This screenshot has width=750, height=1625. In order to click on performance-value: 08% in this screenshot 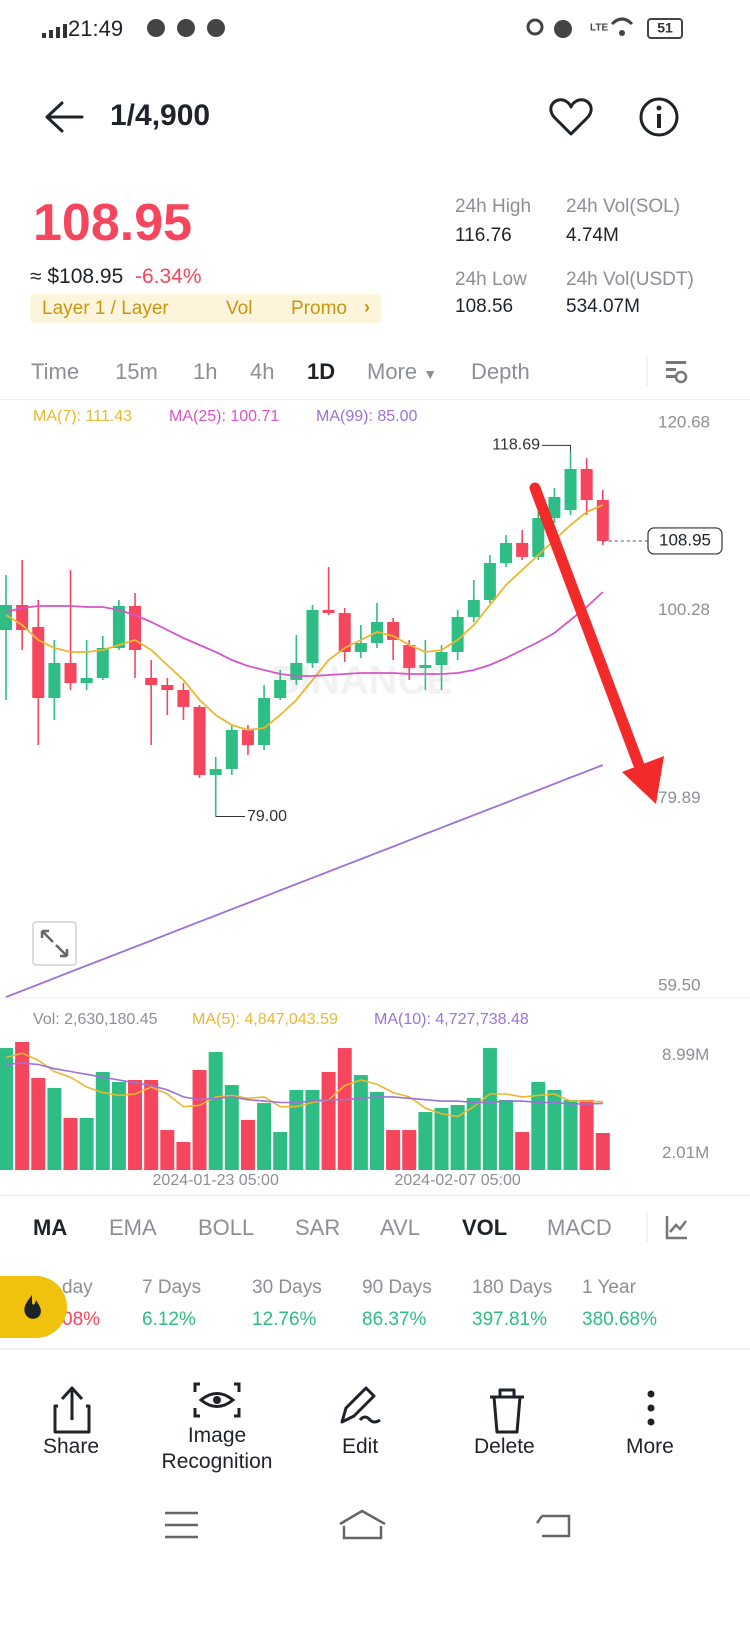, I will do `click(81, 1319)`.